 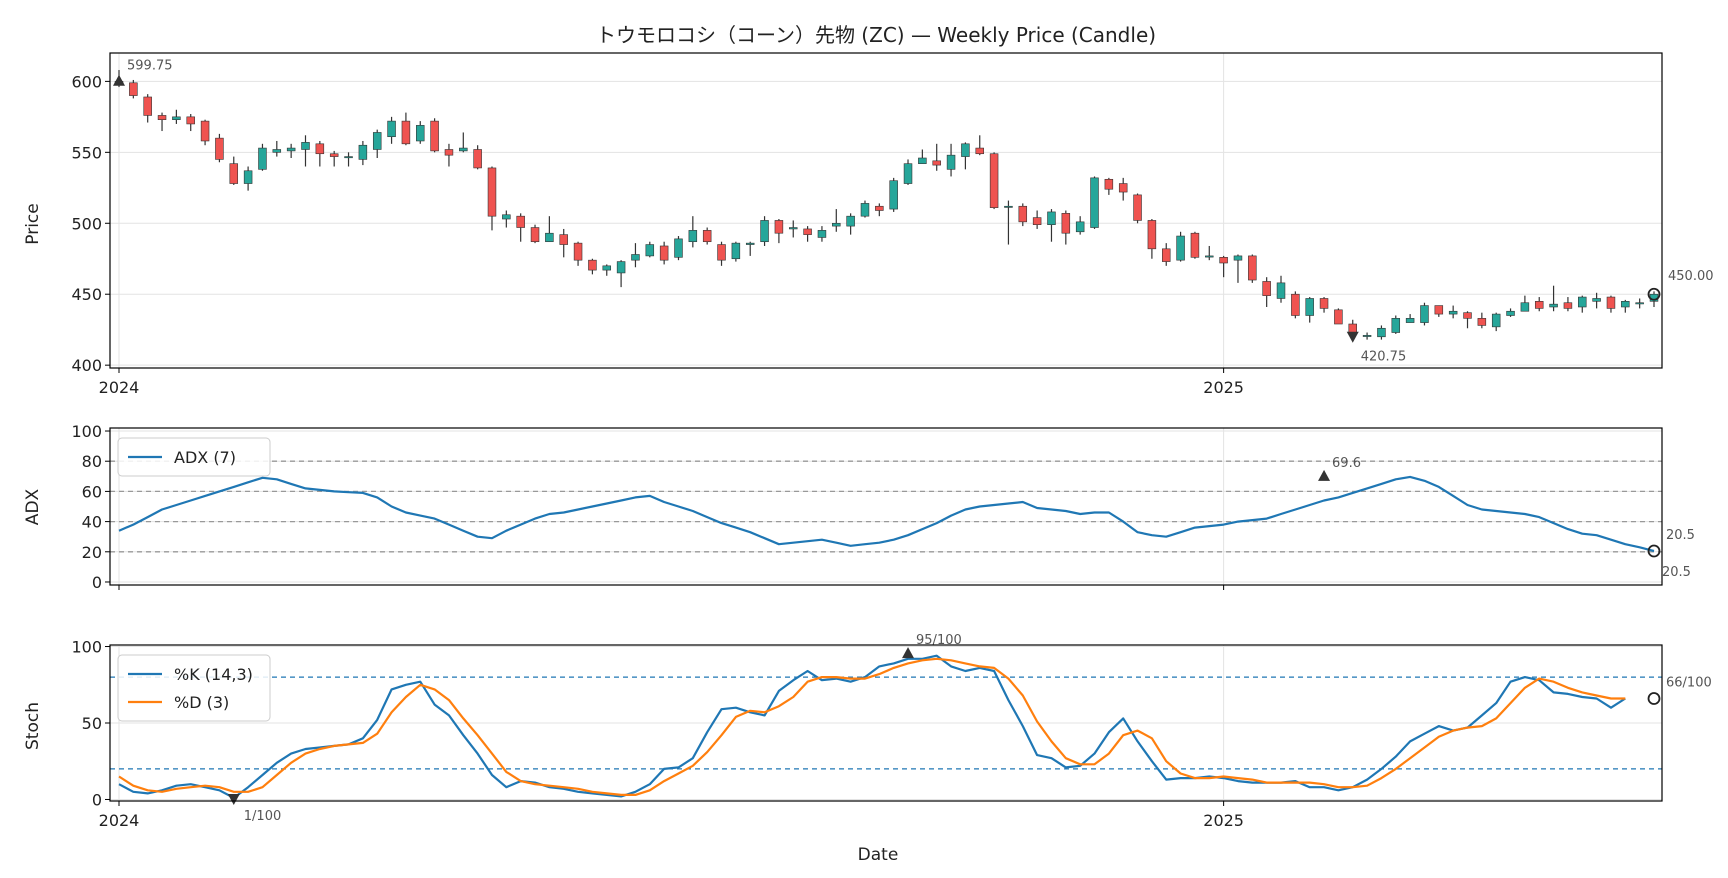 What do you see at coordinates (90, 223) in the screenshot?
I see `price-y-ticks: 400 450 500 550 600` at bounding box center [90, 223].